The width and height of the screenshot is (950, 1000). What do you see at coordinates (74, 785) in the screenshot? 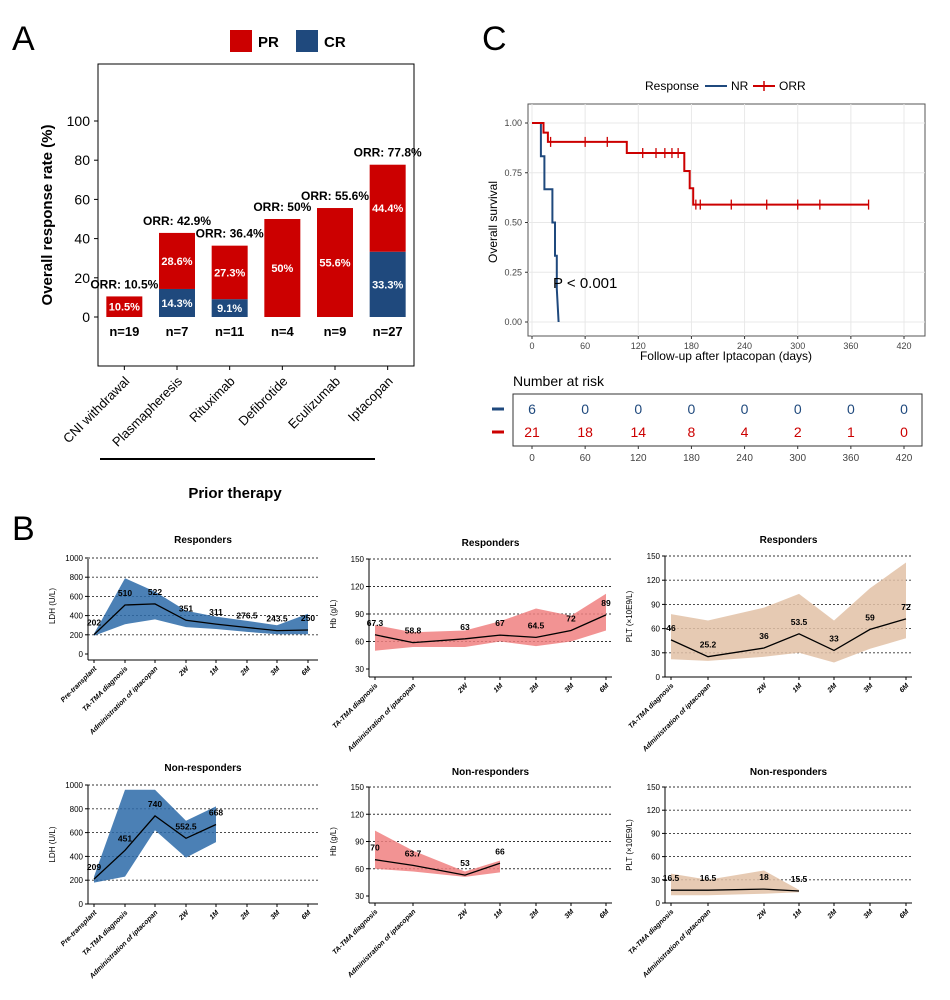
I see `y-tick-label: 1000` at bounding box center [74, 785].